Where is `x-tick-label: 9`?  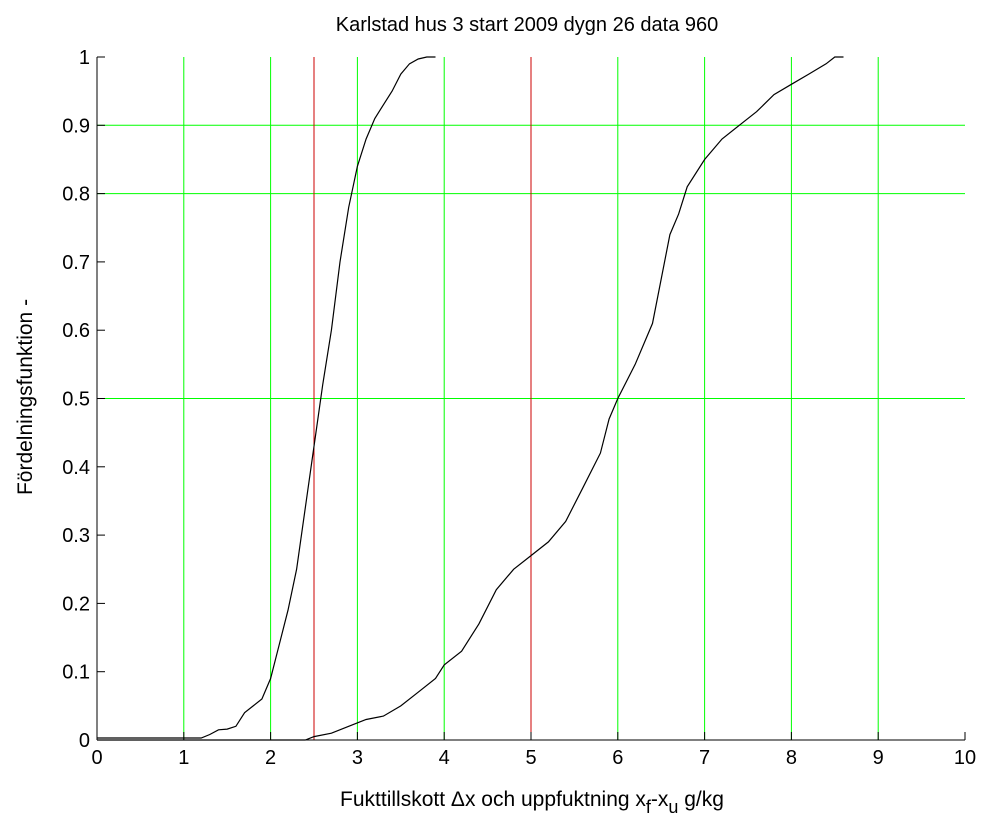
x-tick-label: 9 is located at coordinates (878, 758).